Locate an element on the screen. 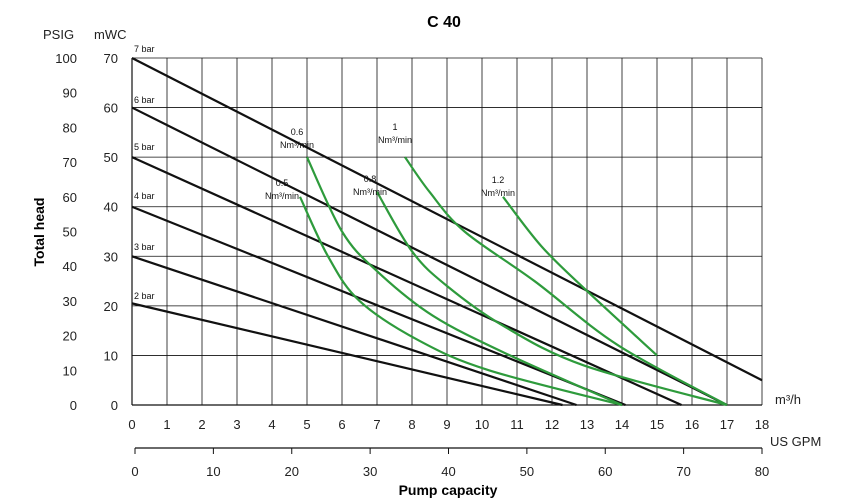 The width and height of the screenshot is (851, 503). air-label: 0.6 is located at coordinates (297, 132).